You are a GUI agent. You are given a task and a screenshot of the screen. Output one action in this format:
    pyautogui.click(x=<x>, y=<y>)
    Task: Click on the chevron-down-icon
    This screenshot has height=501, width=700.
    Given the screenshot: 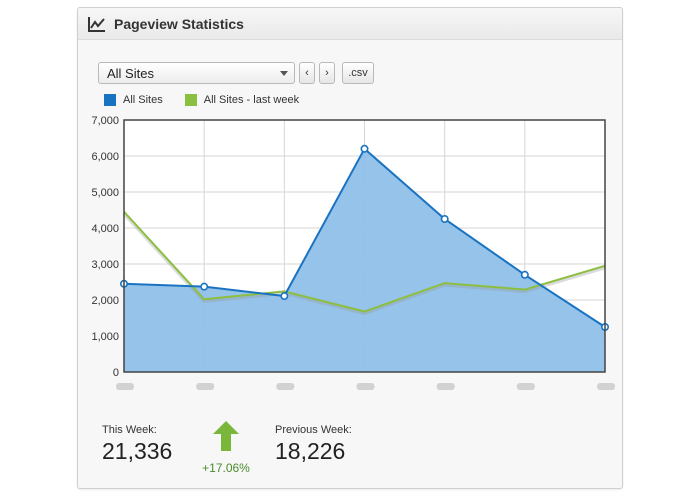 What is the action you would take?
    pyautogui.click(x=284, y=73)
    